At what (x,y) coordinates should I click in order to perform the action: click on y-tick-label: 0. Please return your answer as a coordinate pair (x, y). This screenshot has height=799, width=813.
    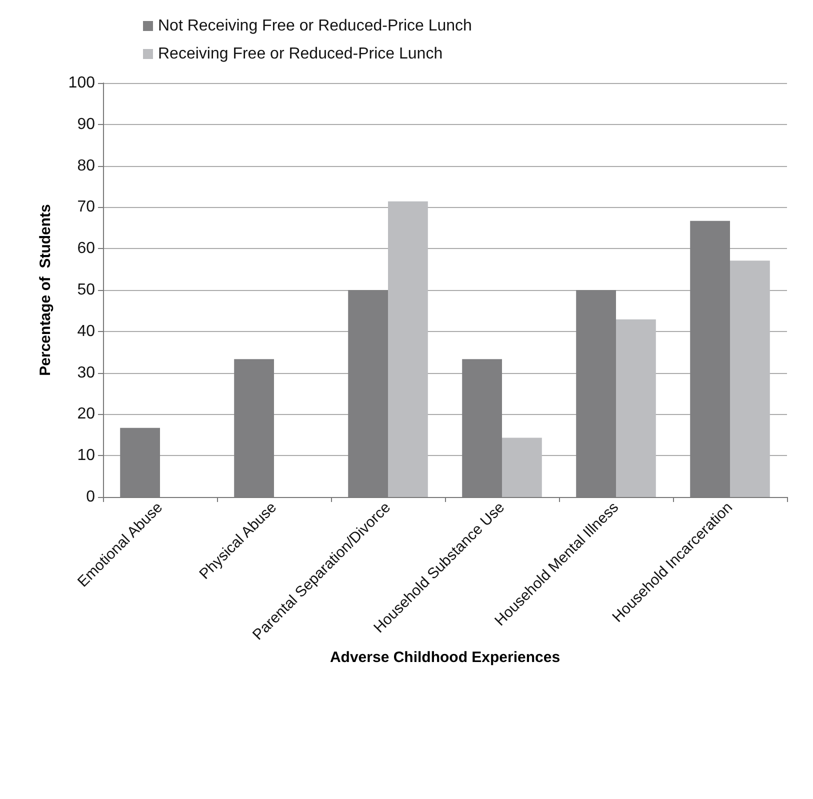
    Looking at the image, I should click on (91, 497).